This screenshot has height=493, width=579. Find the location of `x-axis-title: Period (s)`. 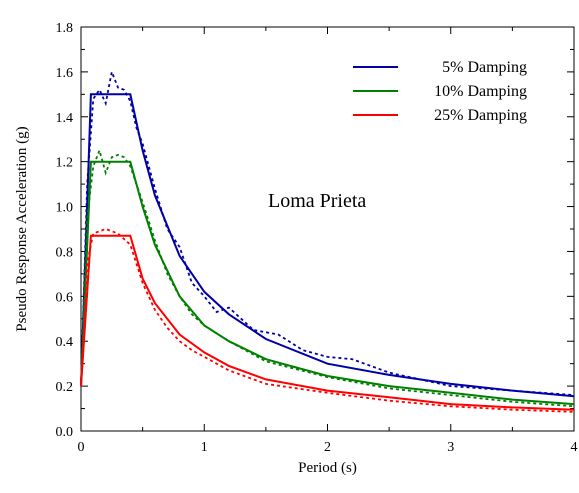

x-axis-title: Period (s) is located at coordinates (327, 468).